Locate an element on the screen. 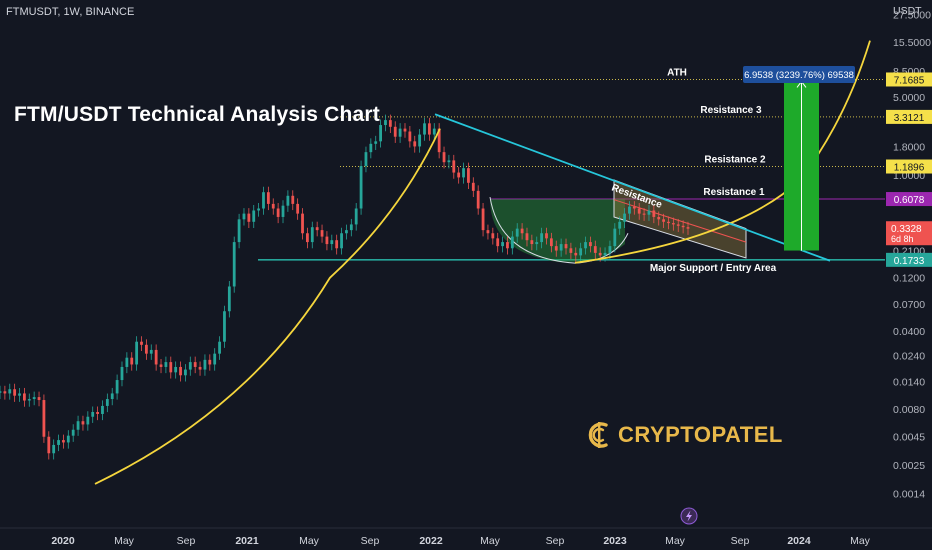  price-tick-9: 0.0400 is located at coordinates (909, 332).